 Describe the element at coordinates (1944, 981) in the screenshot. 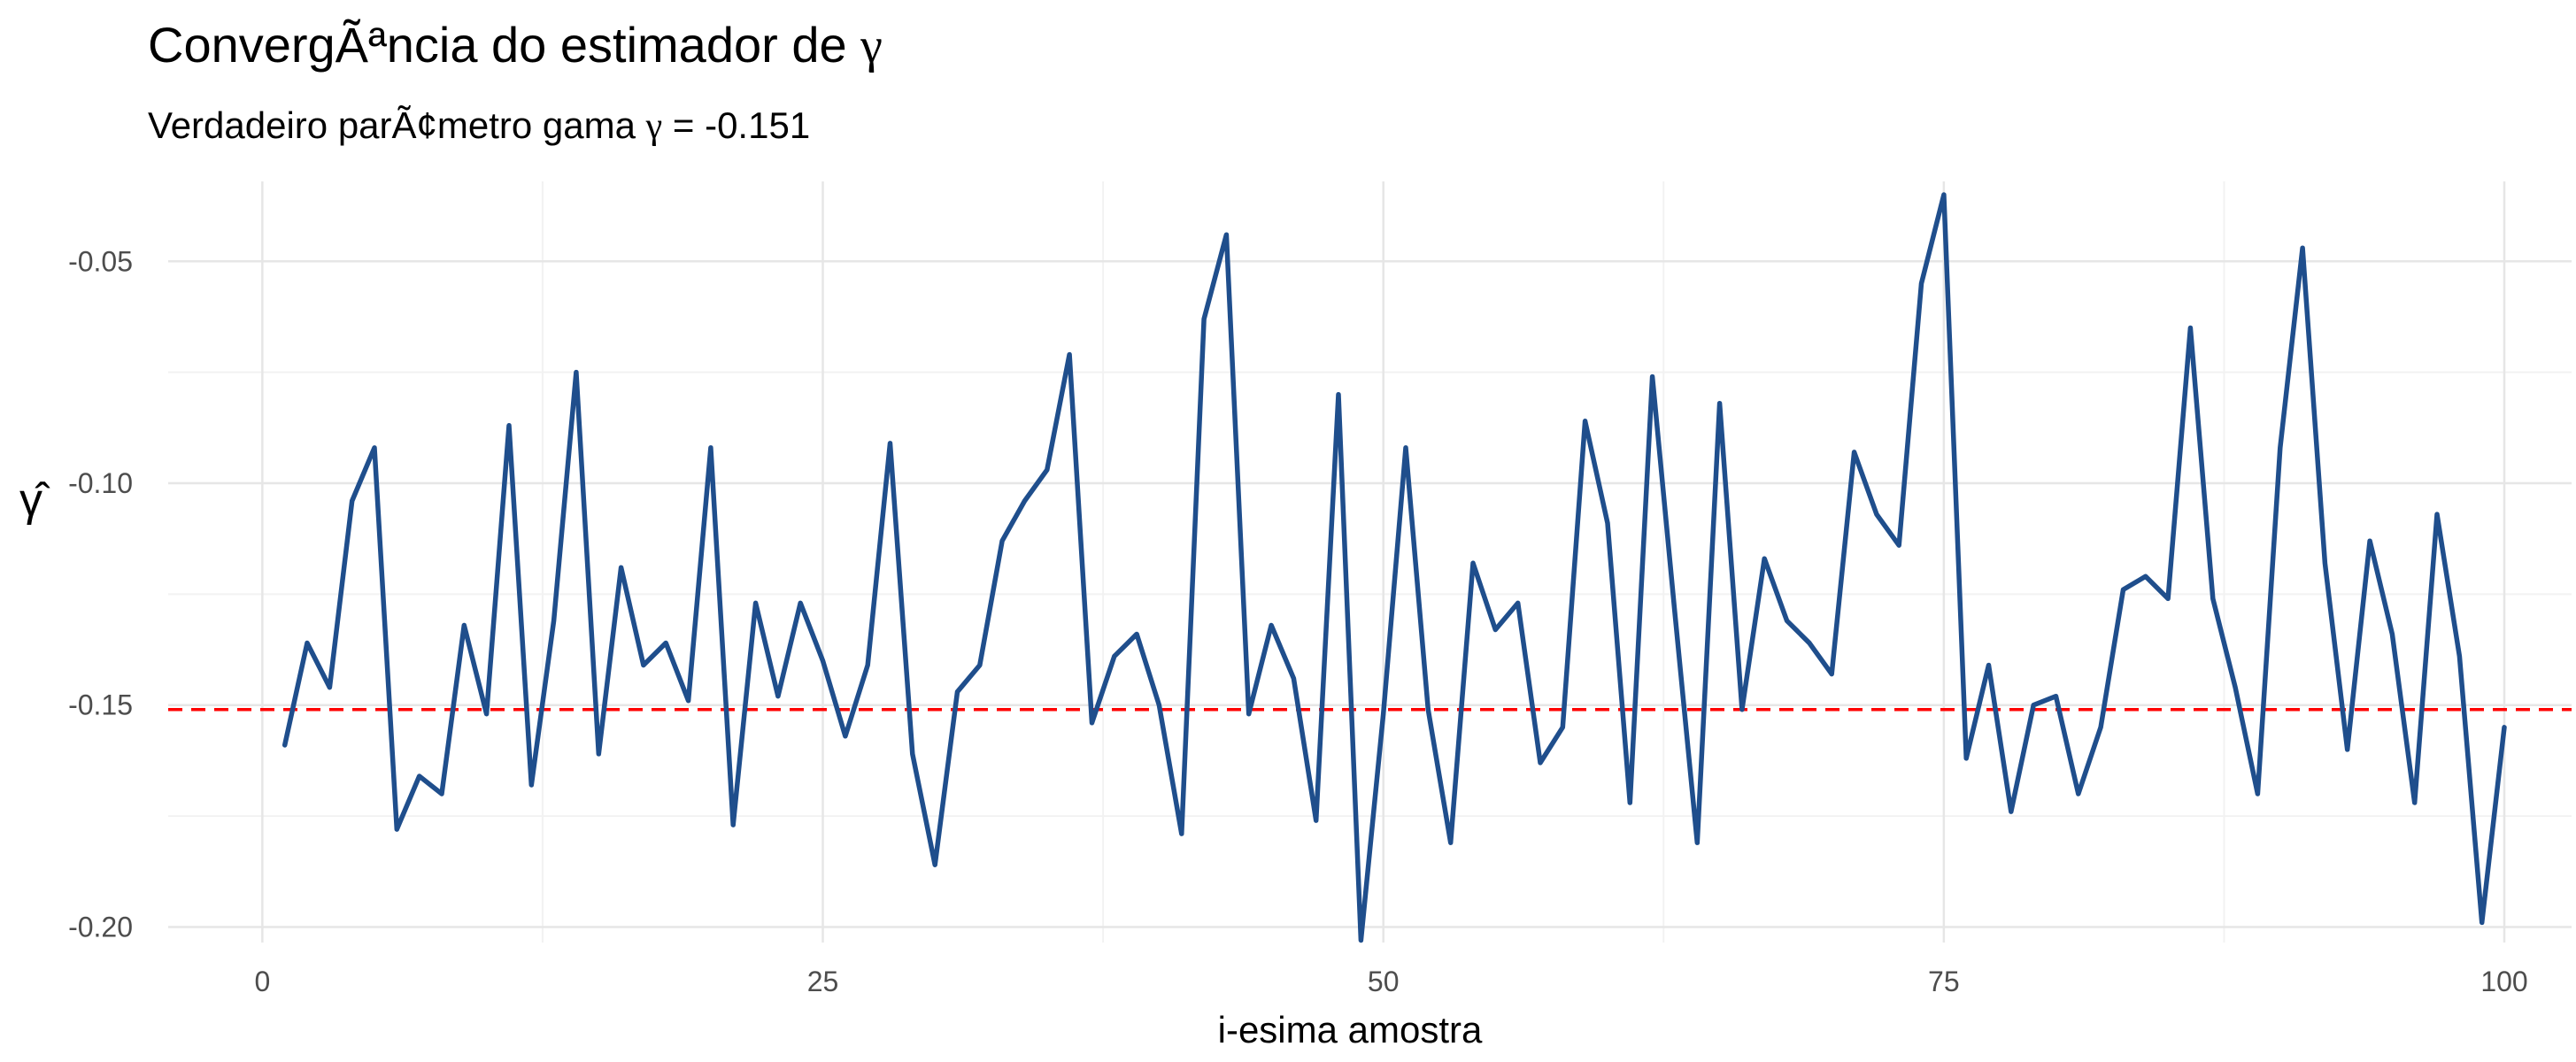

I see `x-tick-label: 75` at that location.